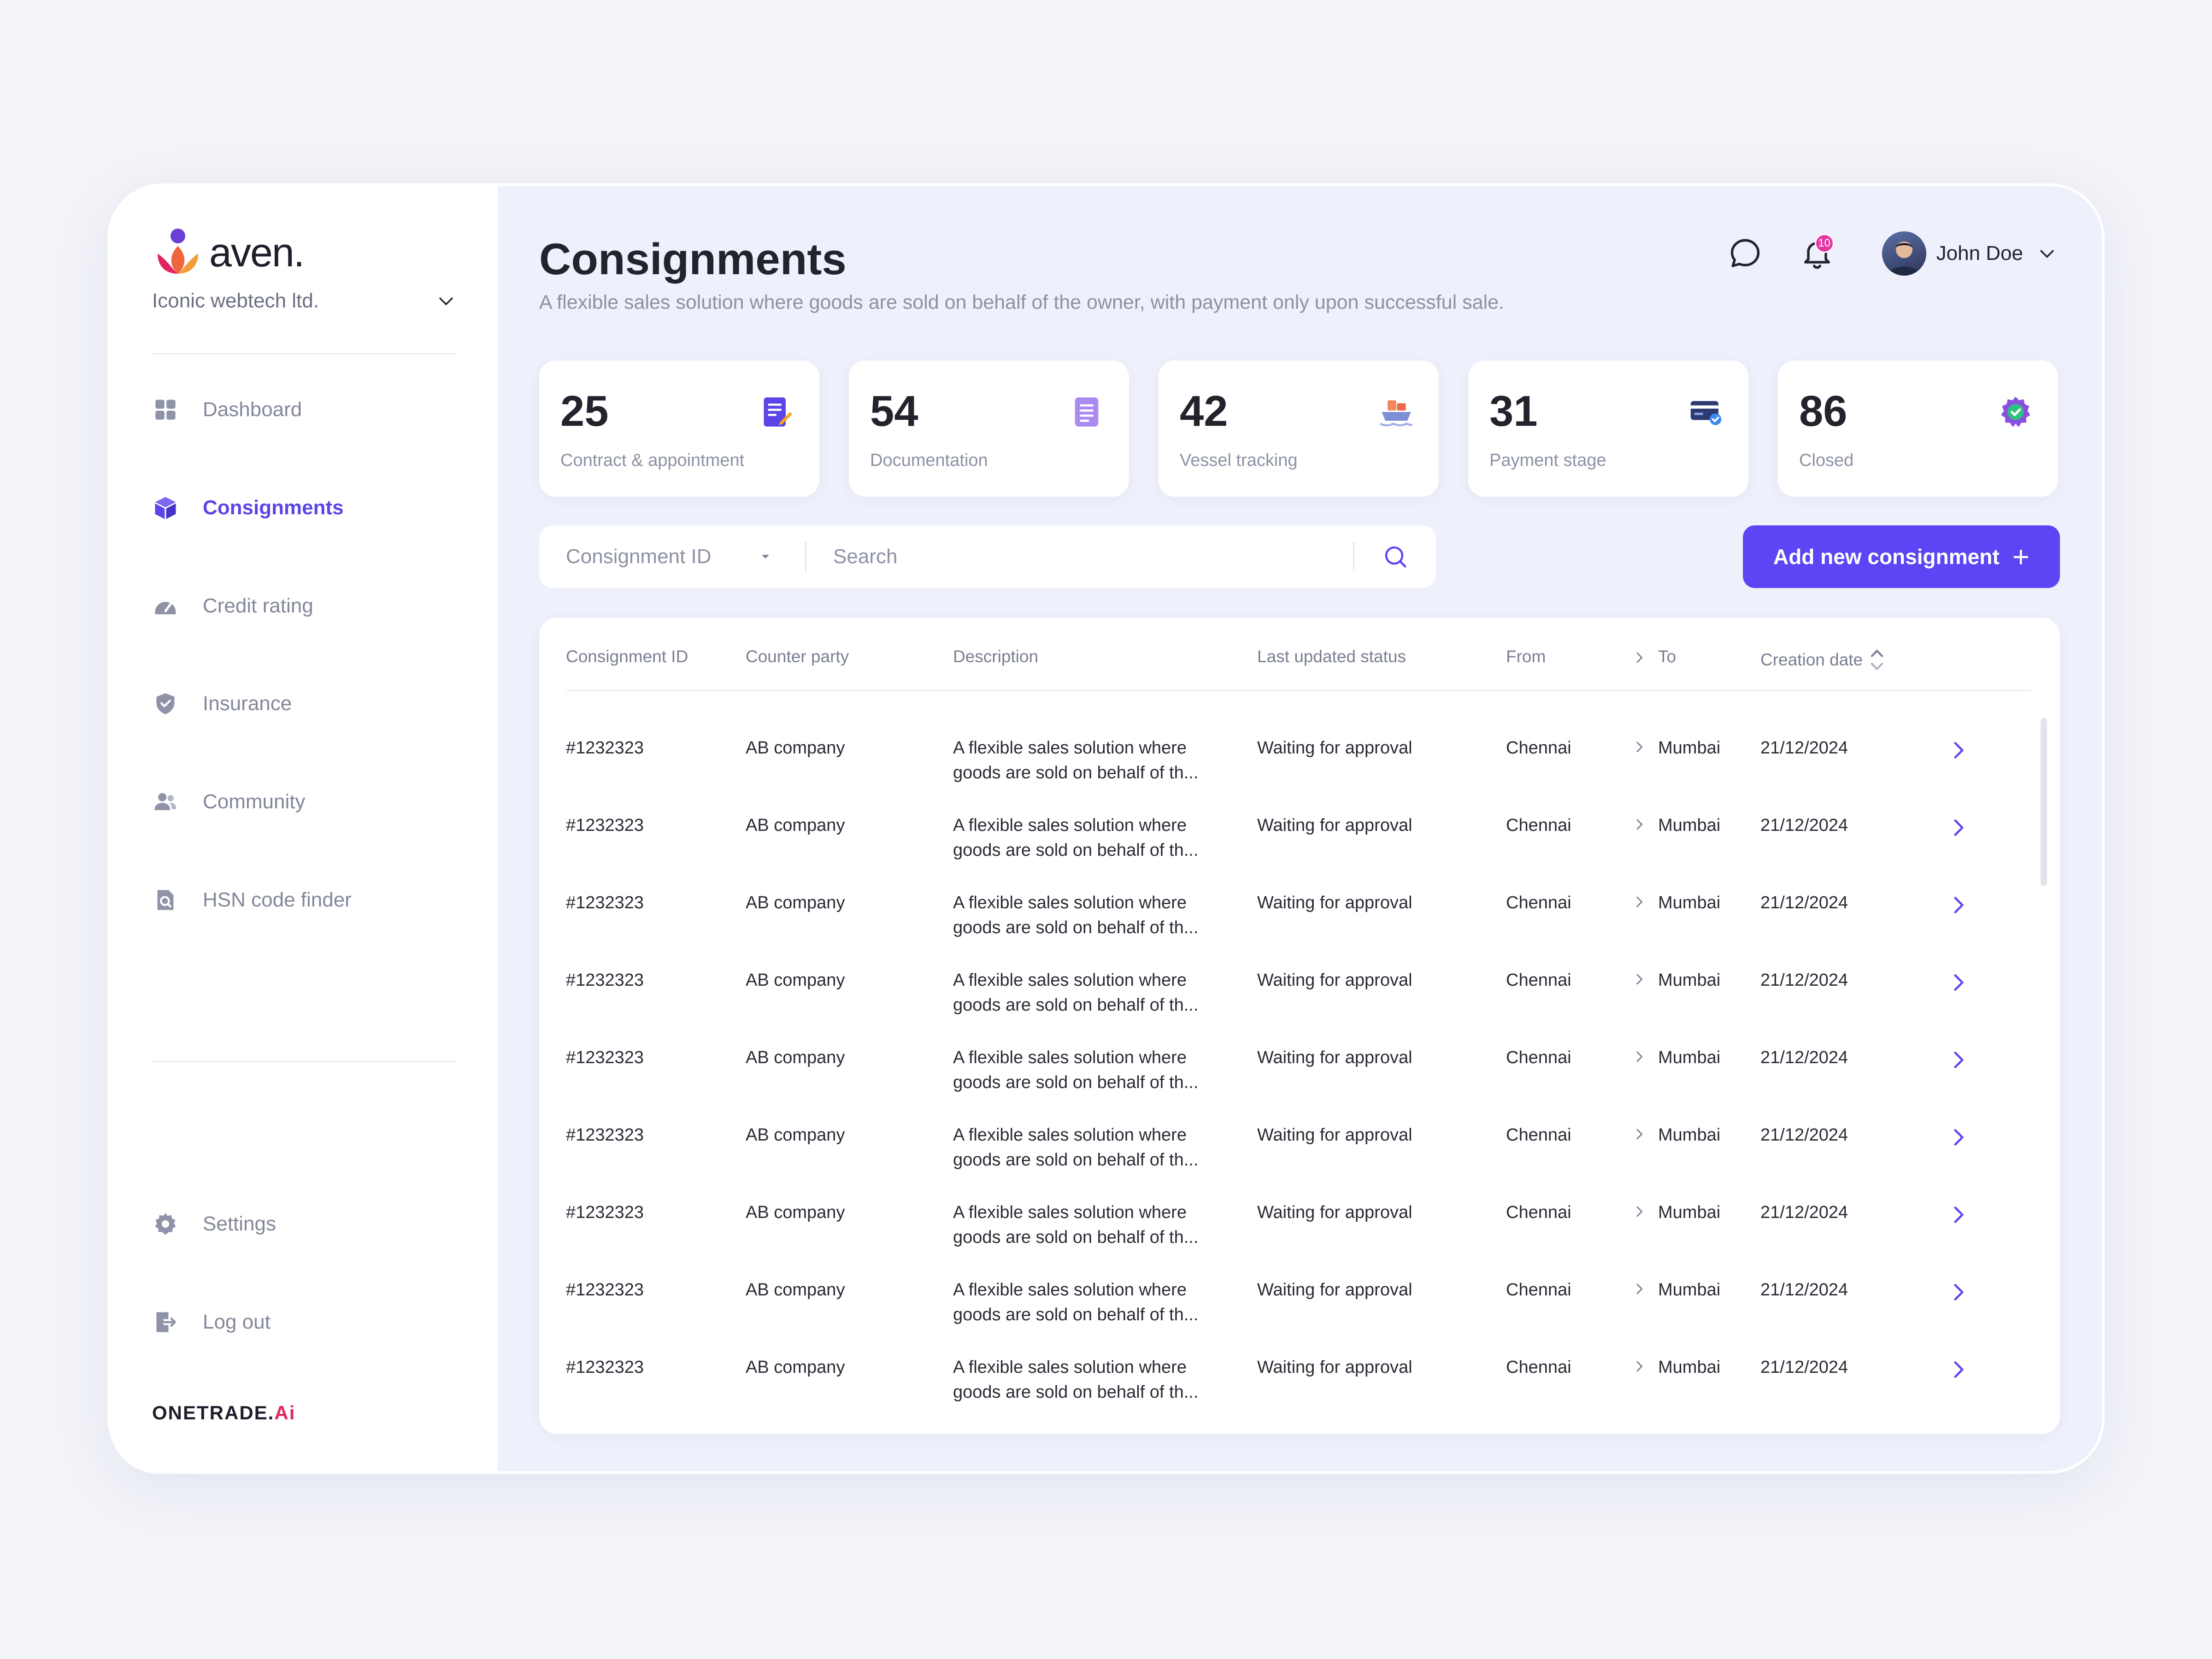 The image size is (2212, 1659). I want to click on column-header-creation-date: Creation date, so click(1822, 660).